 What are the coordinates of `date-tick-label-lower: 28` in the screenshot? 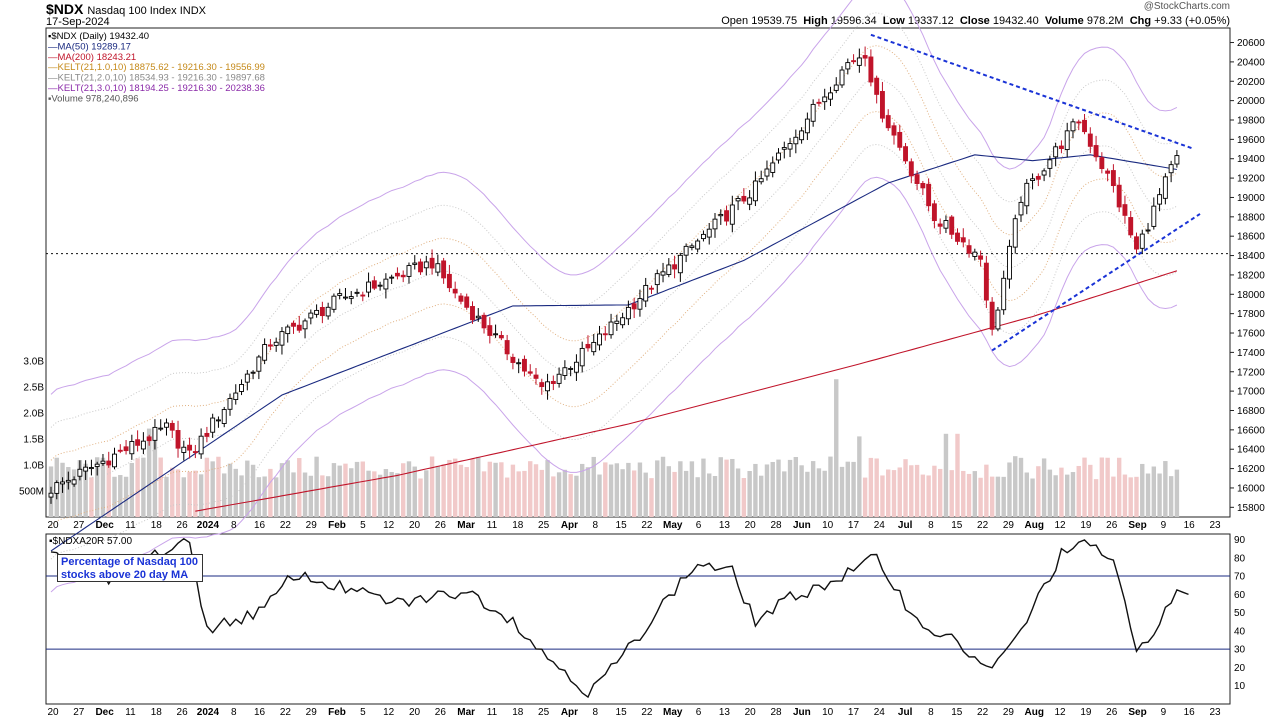 It's located at (776, 712).